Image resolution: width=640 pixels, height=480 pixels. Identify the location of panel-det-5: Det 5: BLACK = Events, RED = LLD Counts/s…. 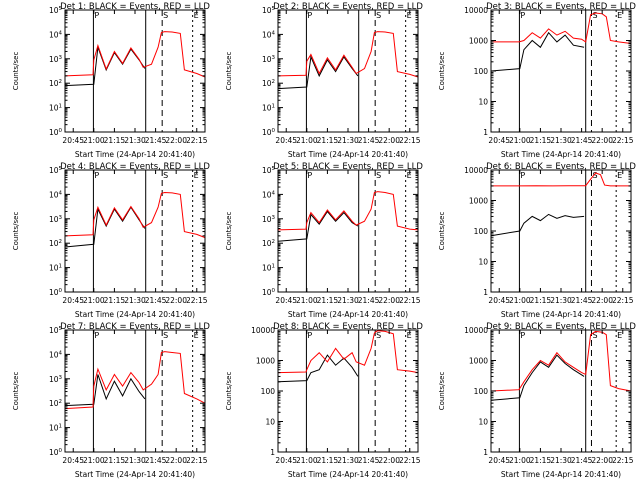
(324, 240).